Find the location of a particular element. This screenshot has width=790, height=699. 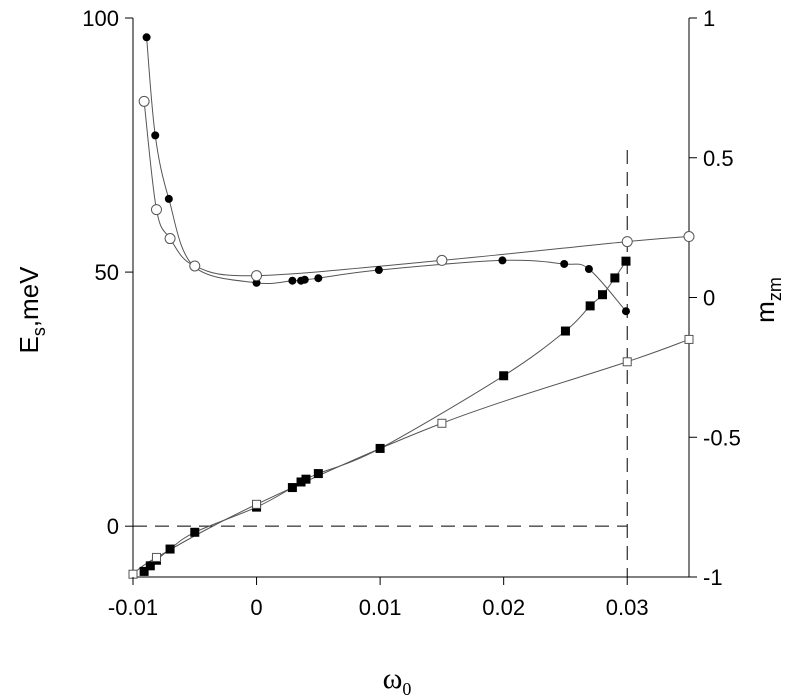

y-right-title-sub: zm is located at coordinates (775, 289).